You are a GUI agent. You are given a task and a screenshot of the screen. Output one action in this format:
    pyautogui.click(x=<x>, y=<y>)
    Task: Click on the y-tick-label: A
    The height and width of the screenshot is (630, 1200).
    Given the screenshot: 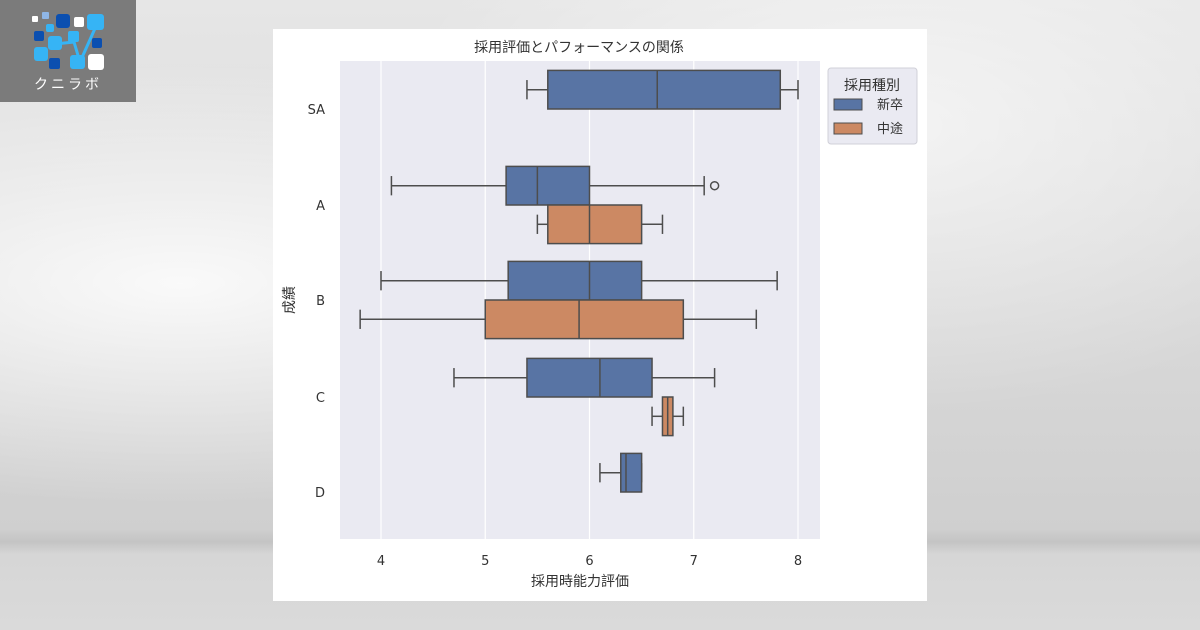 What is the action you would take?
    pyautogui.click(x=320, y=206)
    